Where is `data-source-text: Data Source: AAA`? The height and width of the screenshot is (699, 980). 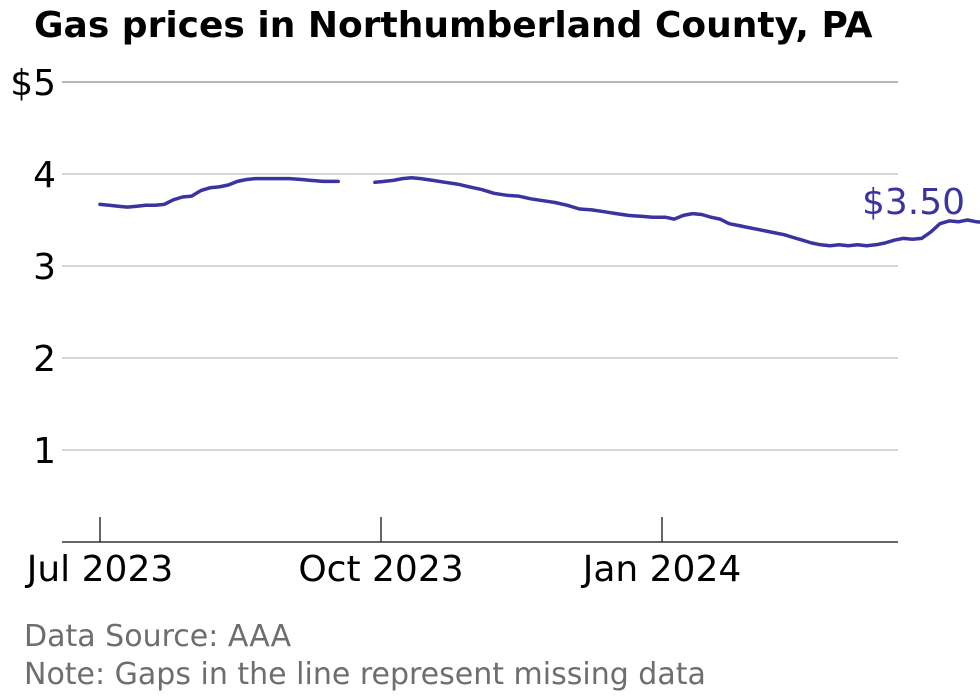 data-source-text: Data Source: AAA is located at coordinates (158, 636).